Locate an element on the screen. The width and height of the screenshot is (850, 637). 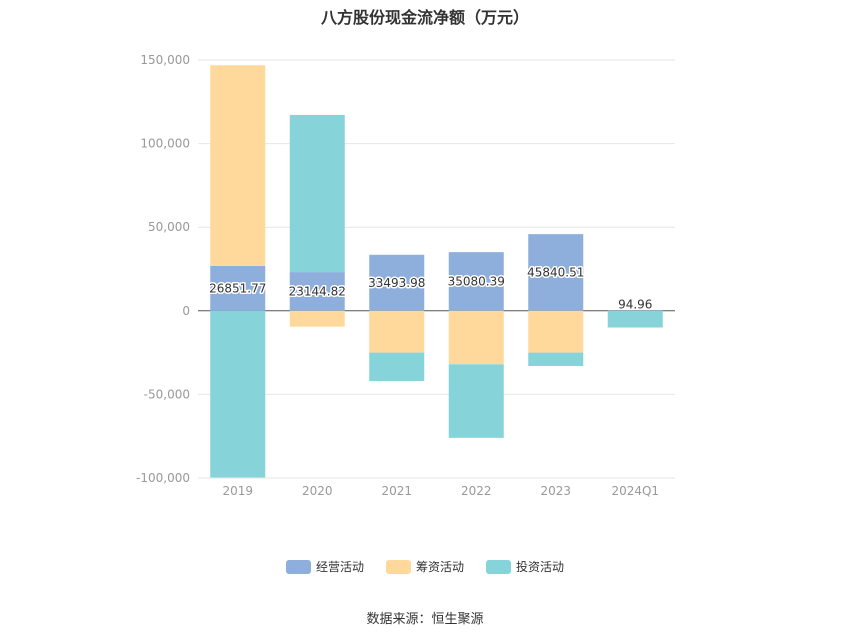
legend-label: 投资活动 is located at coordinates (540, 567).